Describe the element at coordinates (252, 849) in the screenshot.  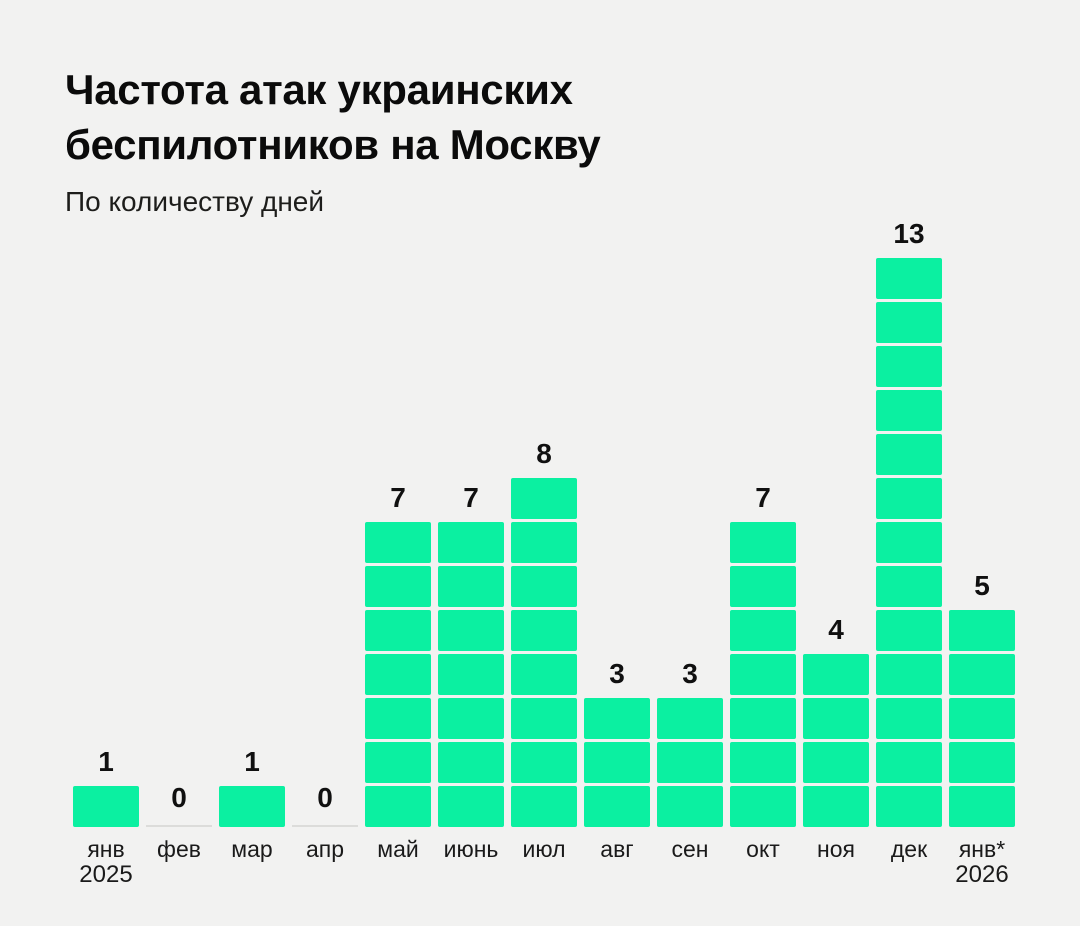
I see `month-axis-label: мар` at that location.